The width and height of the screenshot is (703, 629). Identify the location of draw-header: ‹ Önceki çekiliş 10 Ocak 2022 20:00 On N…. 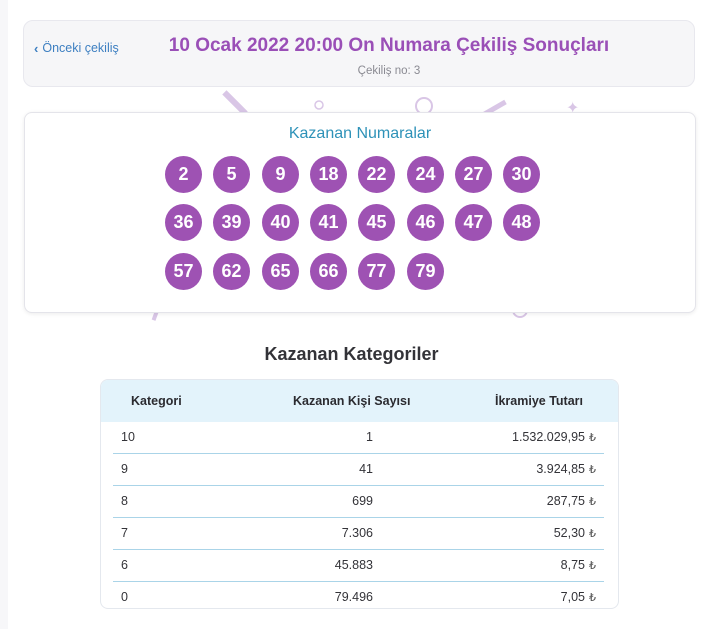
(359, 53).